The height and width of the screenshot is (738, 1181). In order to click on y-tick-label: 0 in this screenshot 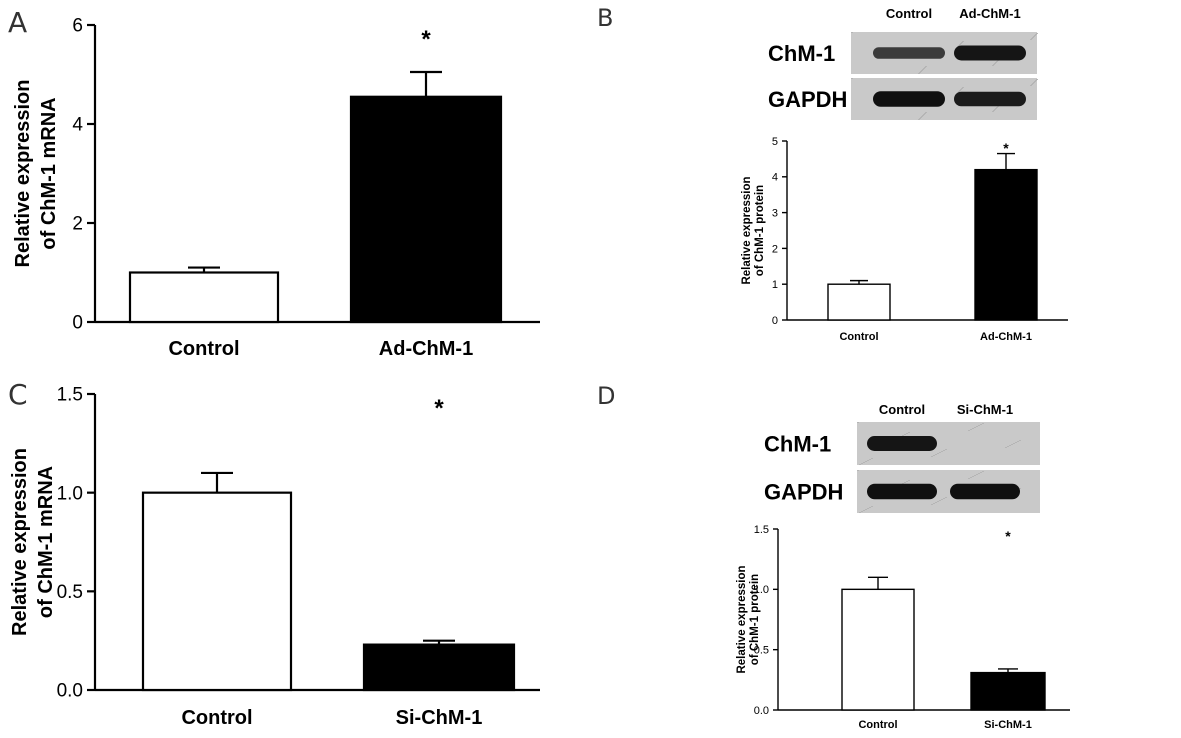, I will do `click(775, 321)`.